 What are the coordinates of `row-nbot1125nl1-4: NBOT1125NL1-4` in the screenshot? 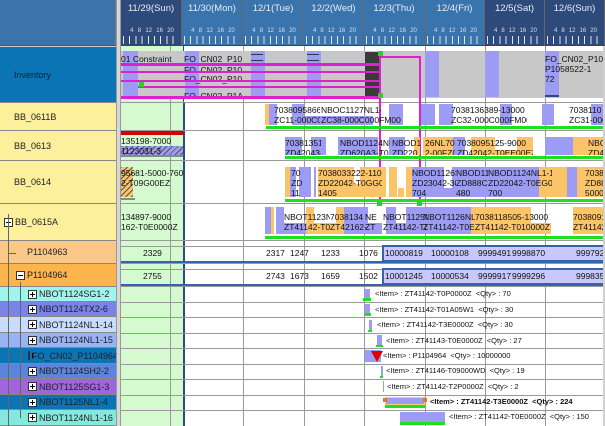 It's located at (58, 402).